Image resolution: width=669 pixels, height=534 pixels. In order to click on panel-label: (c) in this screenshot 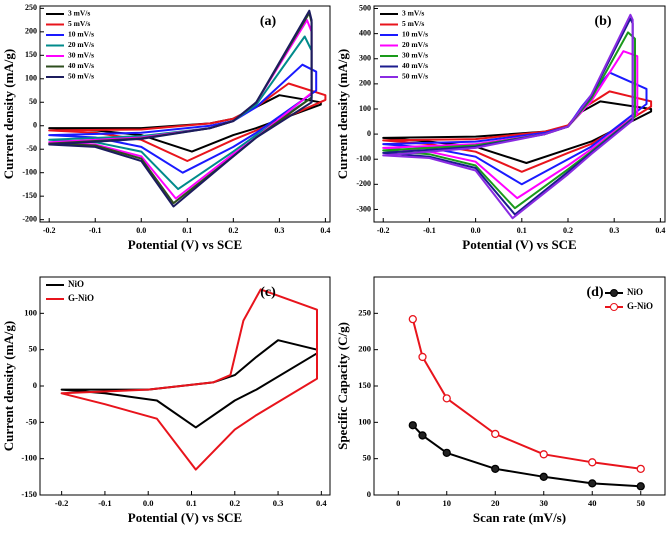, I will do `click(268, 292)`.